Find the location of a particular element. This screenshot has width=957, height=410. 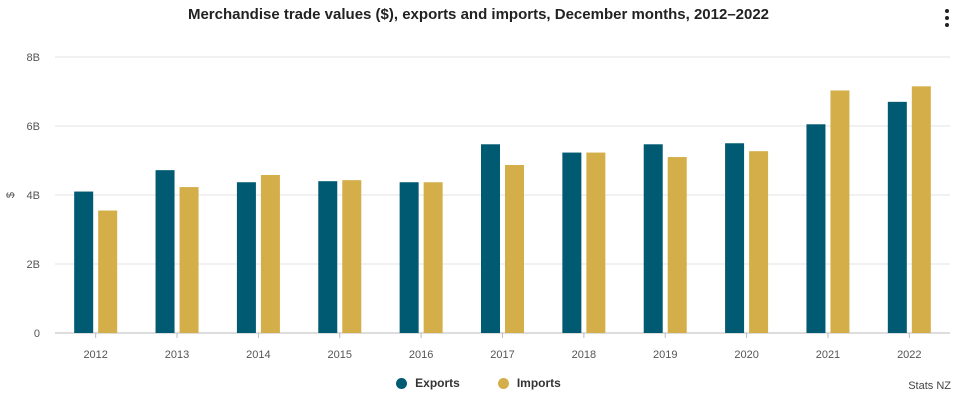

bar-exports-2016 is located at coordinates (409, 257).